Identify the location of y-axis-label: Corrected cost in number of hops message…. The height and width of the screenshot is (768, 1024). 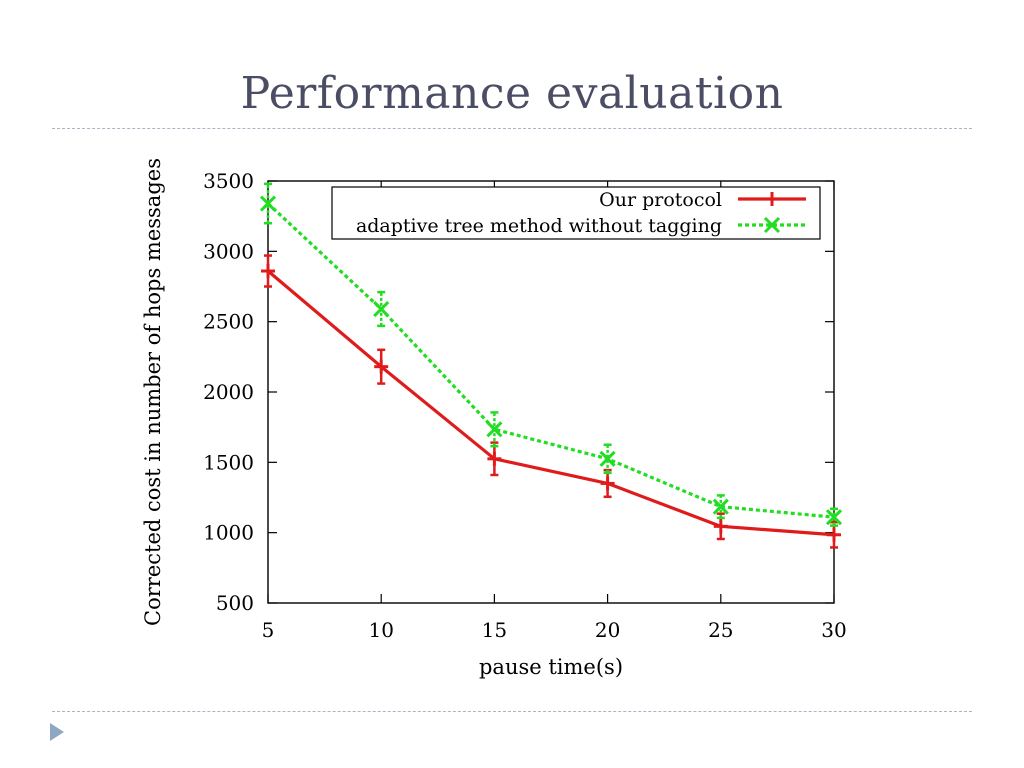
(153, 392).